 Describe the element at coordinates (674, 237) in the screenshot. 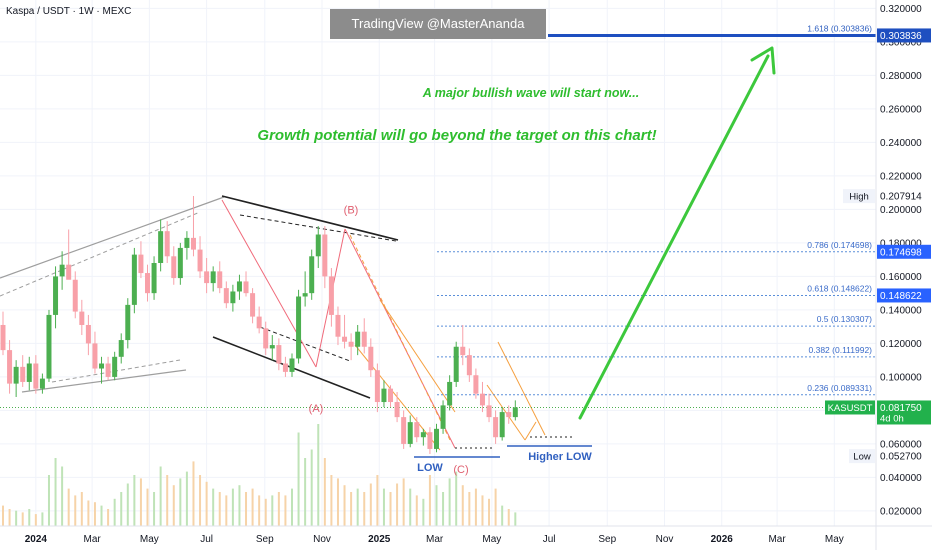

I see `bullish-arrow` at that location.